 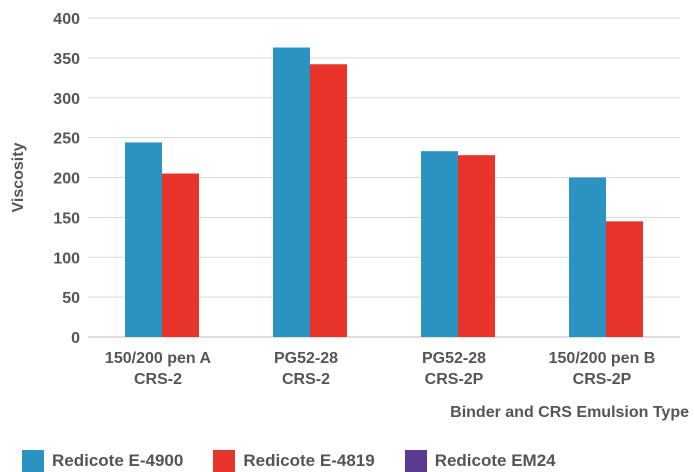 I want to click on y-tick-label: 150, so click(x=66, y=218).